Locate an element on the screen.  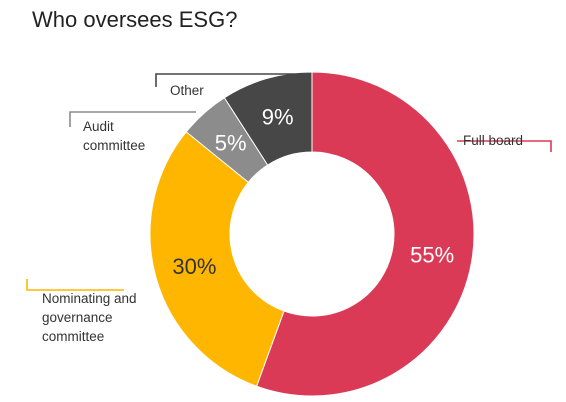
label-other: Other is located at coordinates (187, 90).